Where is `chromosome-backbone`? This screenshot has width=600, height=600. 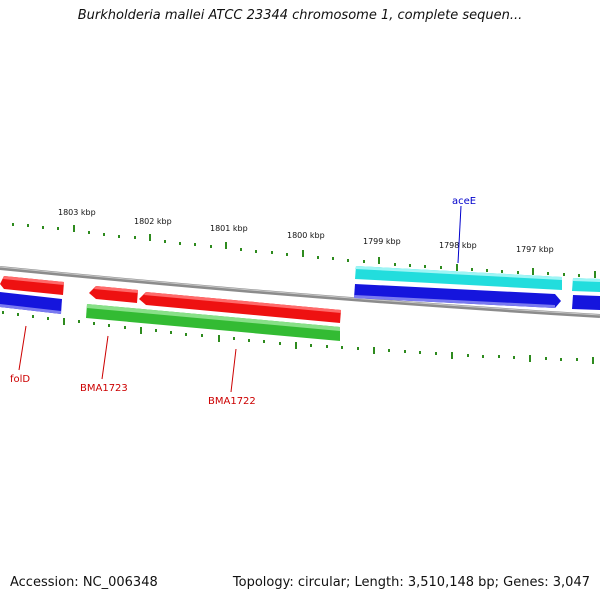
chromosome-backbone is located at coordinates (300, 292).